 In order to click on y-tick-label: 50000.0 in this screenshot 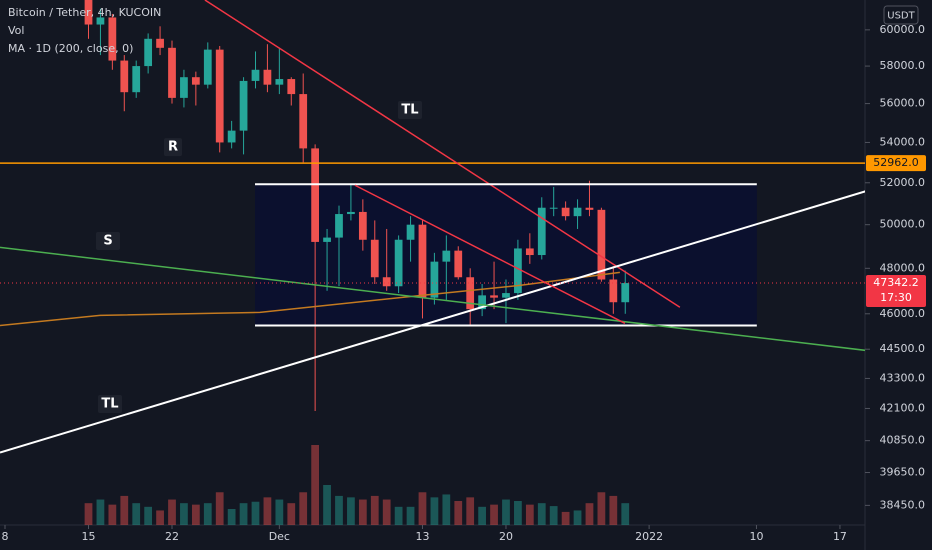, I will do `click(903, 224)`.